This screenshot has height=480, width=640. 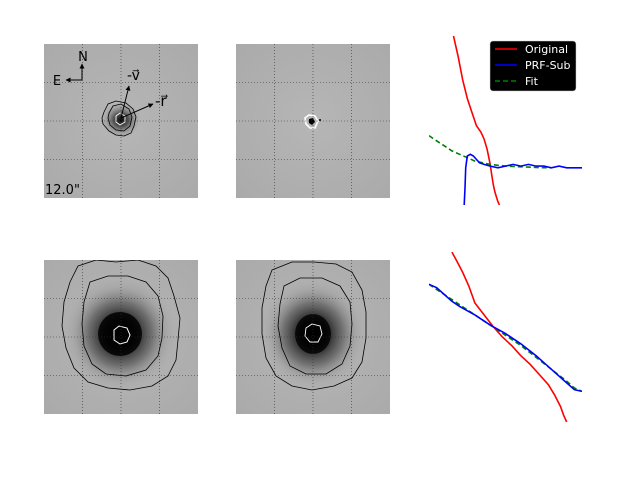 I want to click on residual-core, so click(x=312, y=121).